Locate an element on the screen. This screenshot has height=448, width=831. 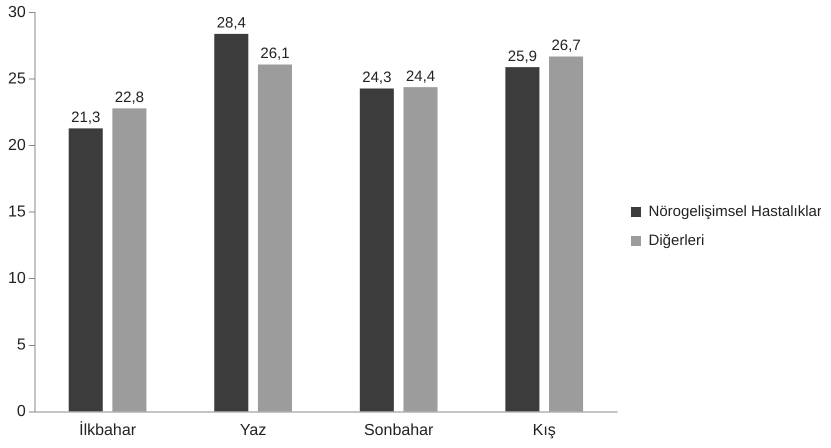
data-label: 21,3 is located at coordinates (85, 117).